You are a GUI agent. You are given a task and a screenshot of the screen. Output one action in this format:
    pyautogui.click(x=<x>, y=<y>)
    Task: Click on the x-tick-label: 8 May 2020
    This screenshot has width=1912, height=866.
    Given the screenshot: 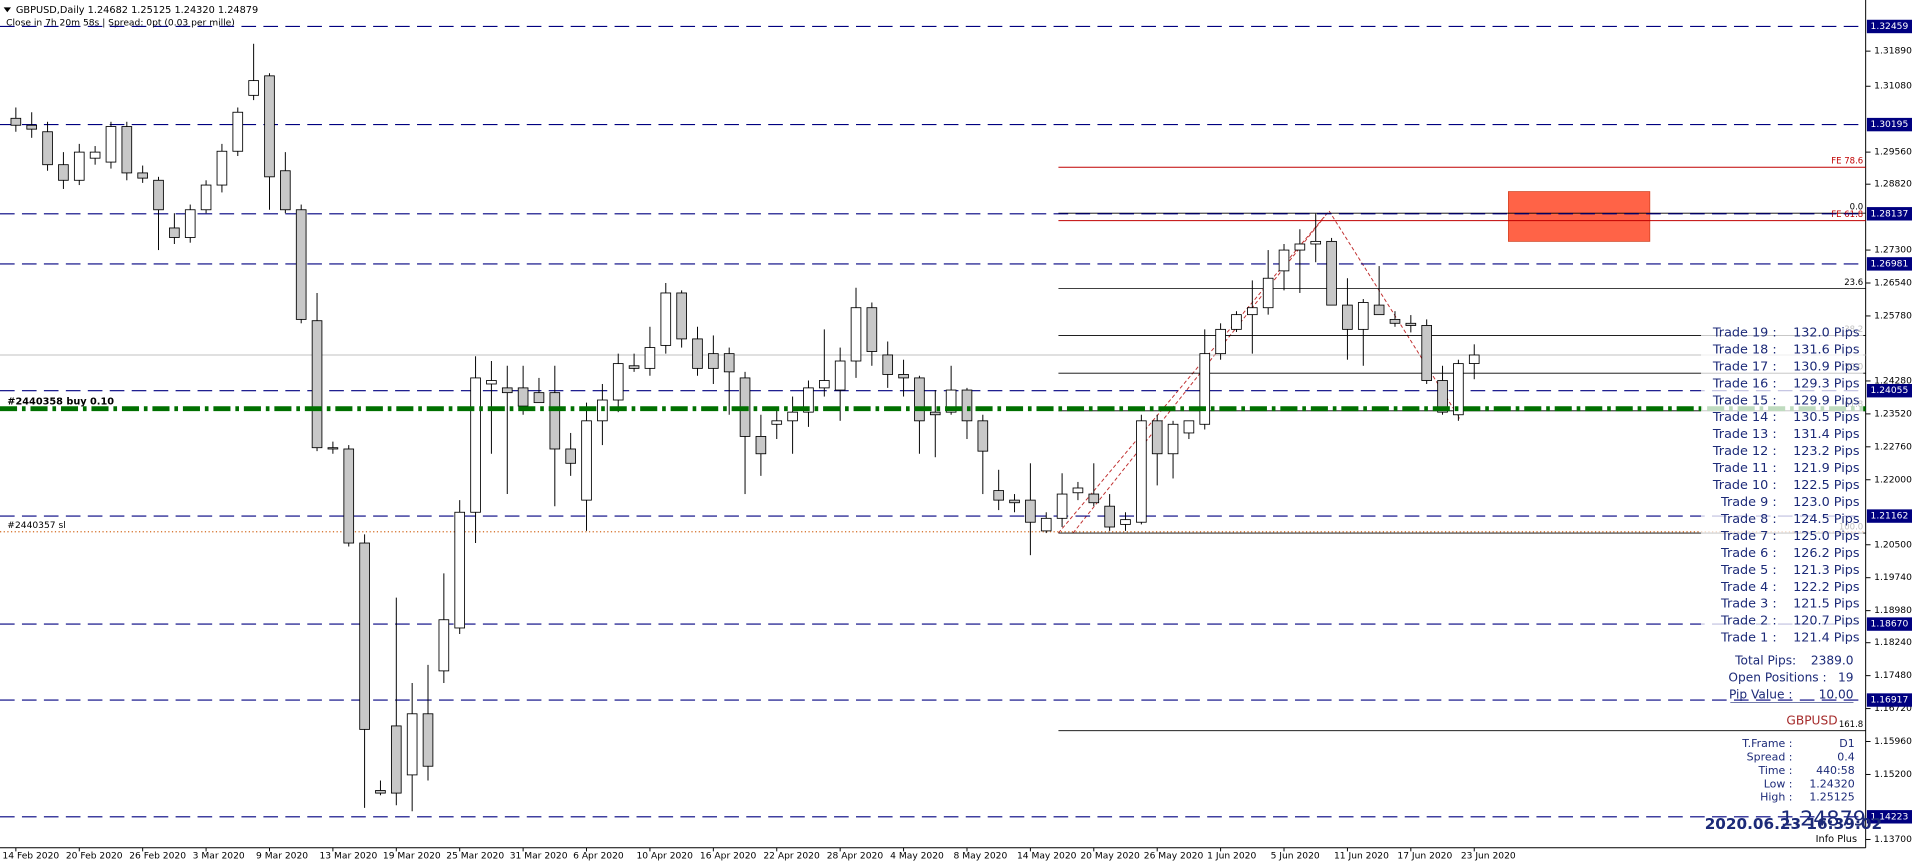 What is the action you would take?
    pyautogui.click(x=981, y=857)
    